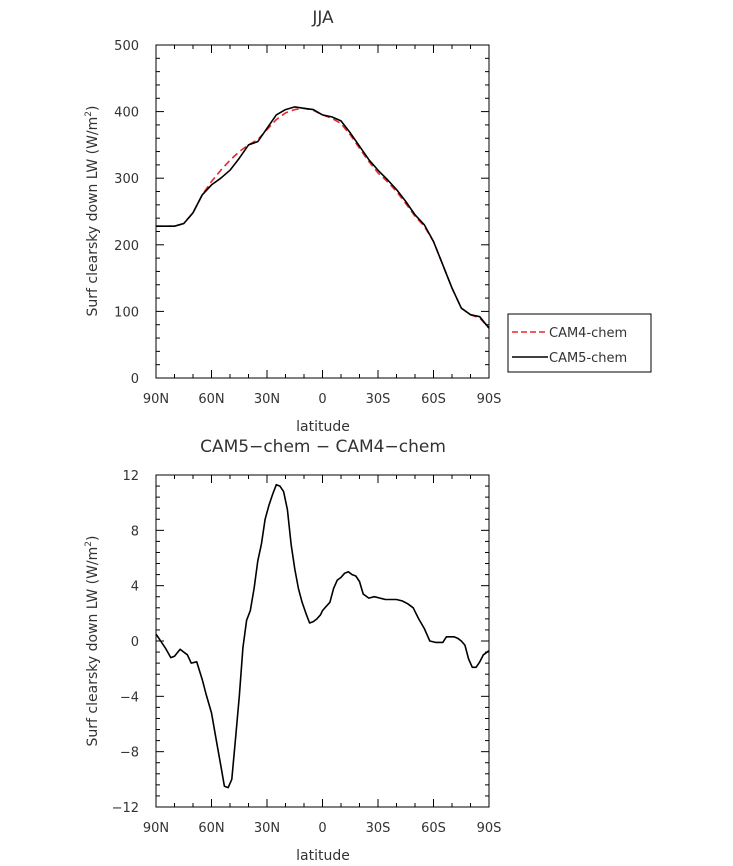 Image resolution: width=733 pixels, height=866 pixels. I want to click on y-tick-label: 4, so click(135, 587).